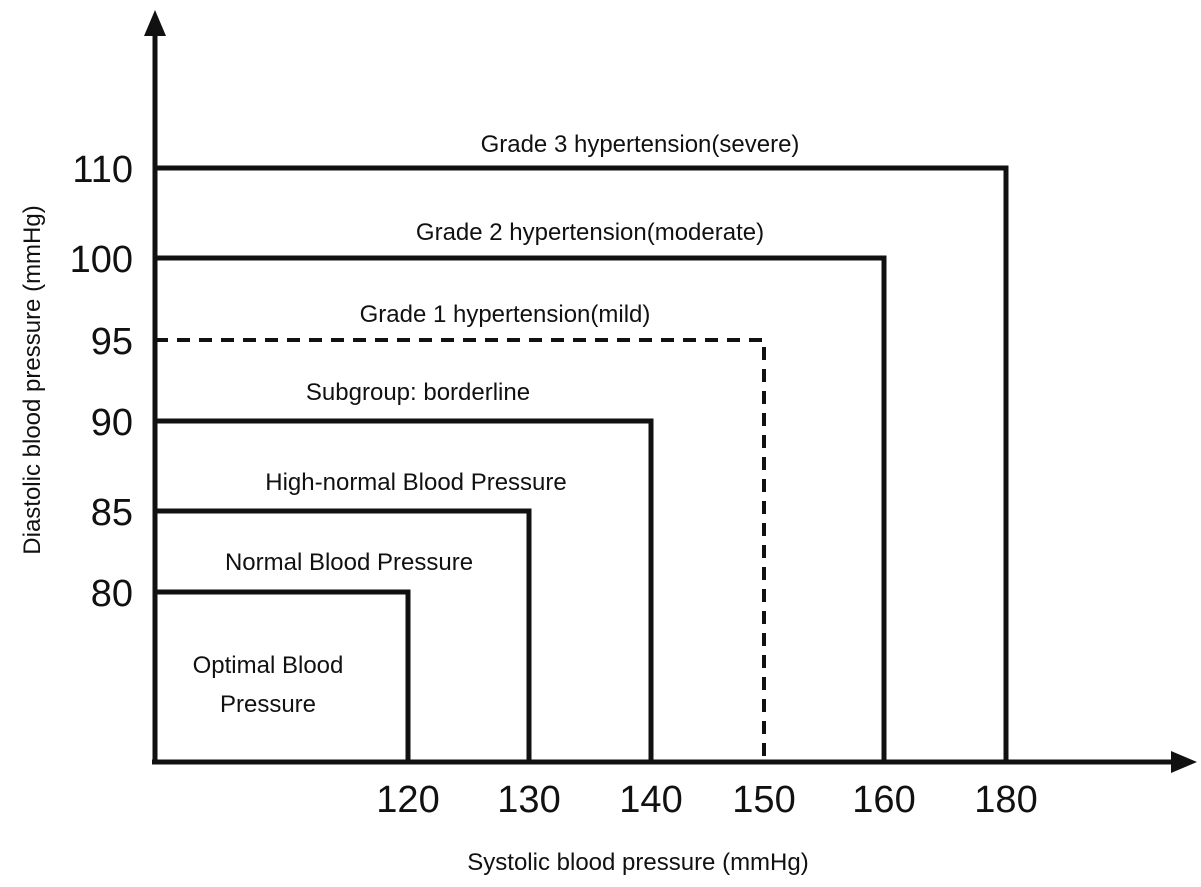 The height and width of the screenshot is (887, 1201). Describe the element at coordinates (640, 144) in the screenshot. I see `grade3-label: Grade 3 hypertension(severe)` at that location.